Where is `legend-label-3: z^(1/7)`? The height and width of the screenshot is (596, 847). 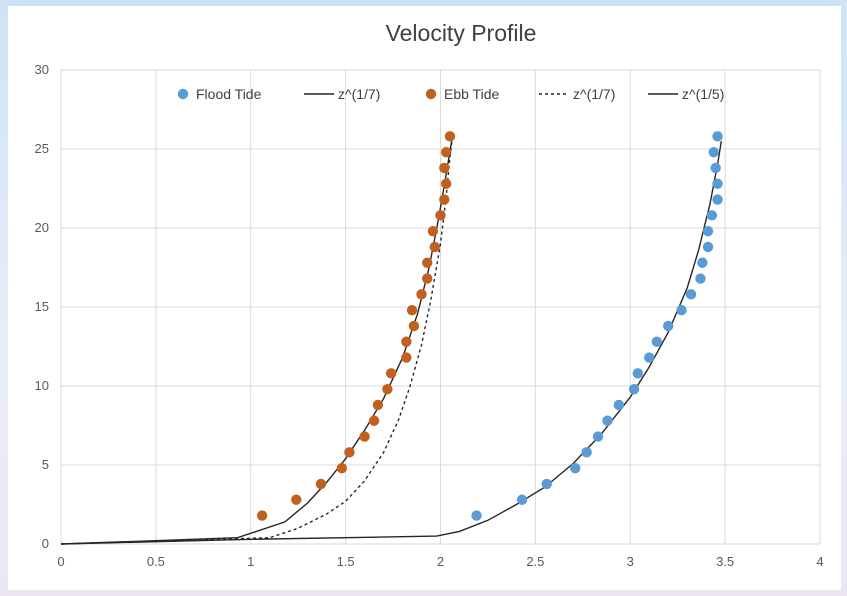
legend-label-3: z^(1/7) is located at coordinates (594, 94).